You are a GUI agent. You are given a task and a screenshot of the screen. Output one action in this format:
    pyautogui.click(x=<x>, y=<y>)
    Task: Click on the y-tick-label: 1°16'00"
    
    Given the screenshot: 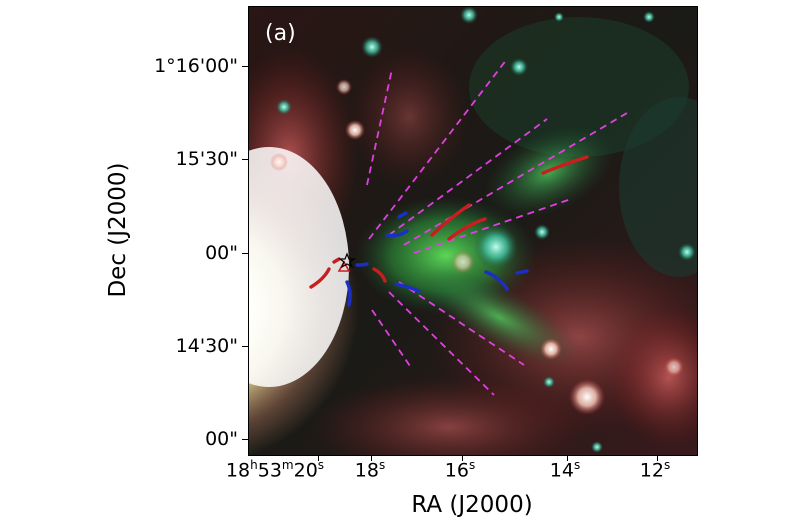 What is the action you would take?
    pyautogui.click(x=196, y=66)
    